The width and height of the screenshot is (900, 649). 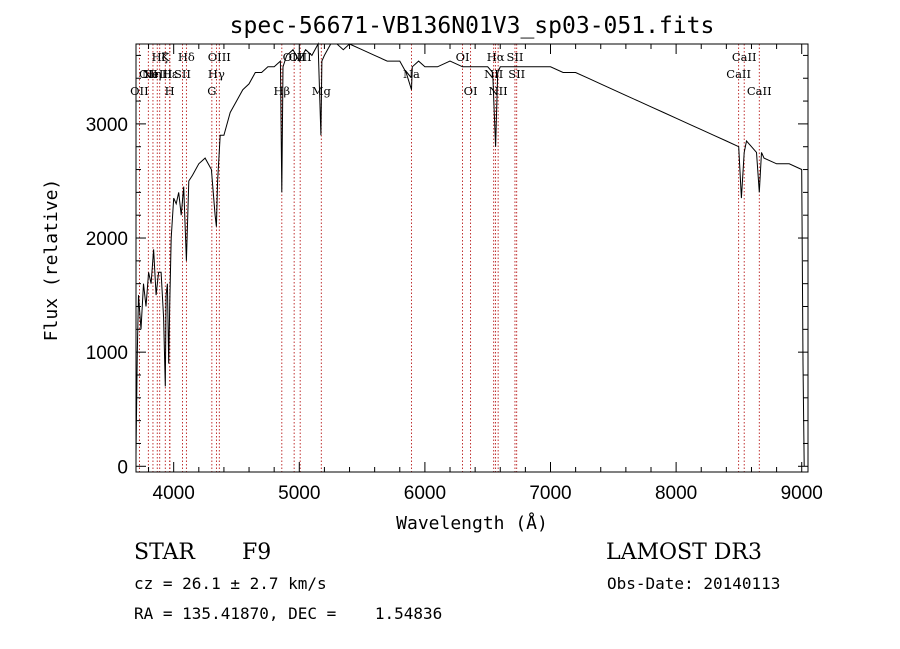 I want to click on line-label-18: OI, so click(x=463, y=57).